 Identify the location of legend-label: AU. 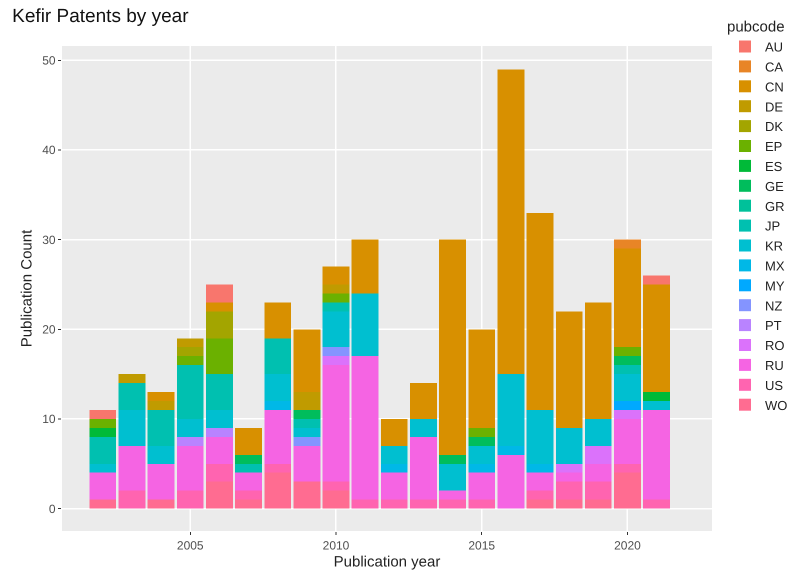
(774, 47).